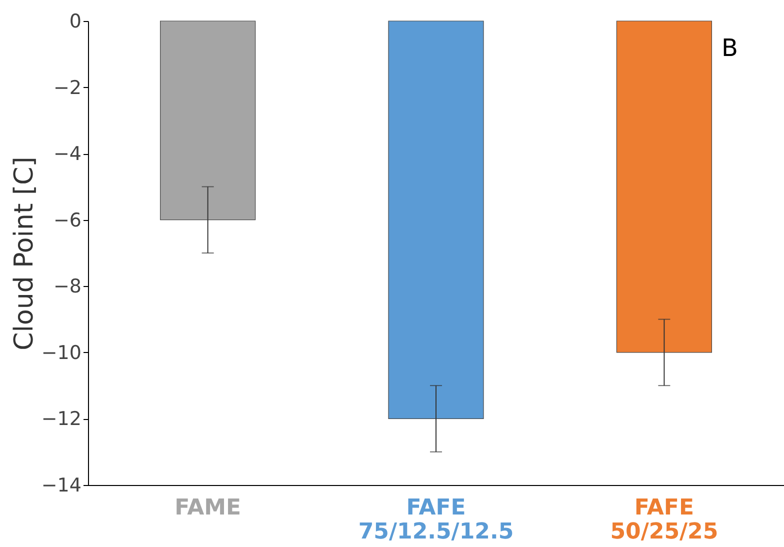 The height and width of the screenshot is (547, 784). I want to click on y-tick-label: −14, so click(61, 485).